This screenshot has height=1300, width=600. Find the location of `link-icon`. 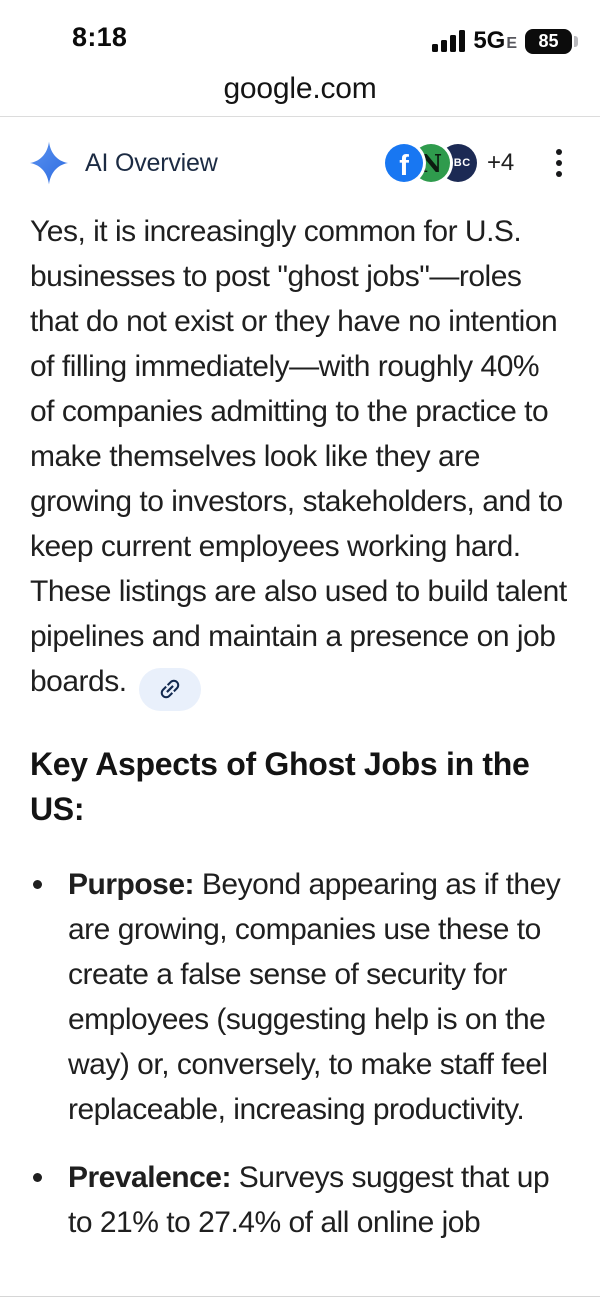

link-icon is located at coordinates (169, 689).